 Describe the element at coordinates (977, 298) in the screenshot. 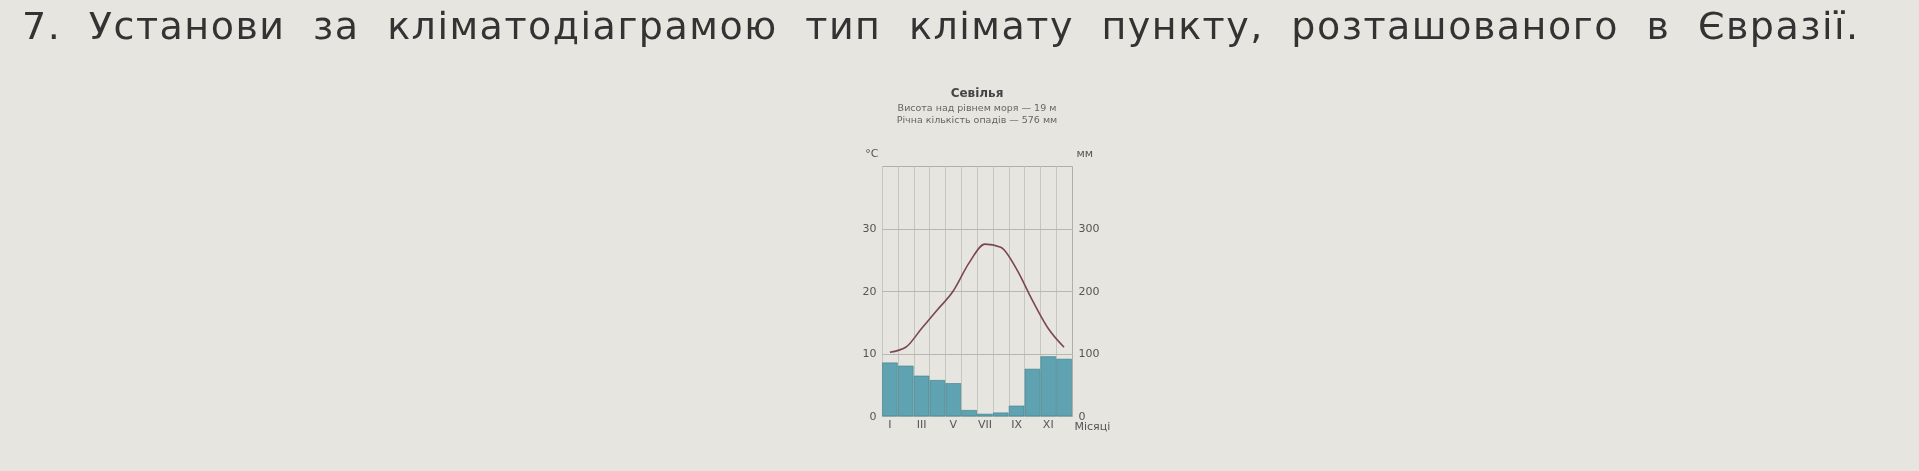

I see `line-series` at that location.